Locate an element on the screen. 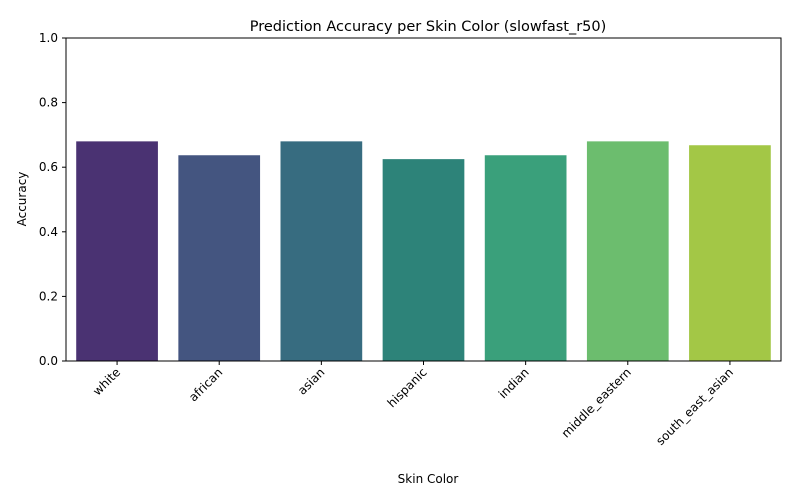 The width and height of the screenshot is (800, 500). x-tick-label: asian is located at coordinates (311, 381).